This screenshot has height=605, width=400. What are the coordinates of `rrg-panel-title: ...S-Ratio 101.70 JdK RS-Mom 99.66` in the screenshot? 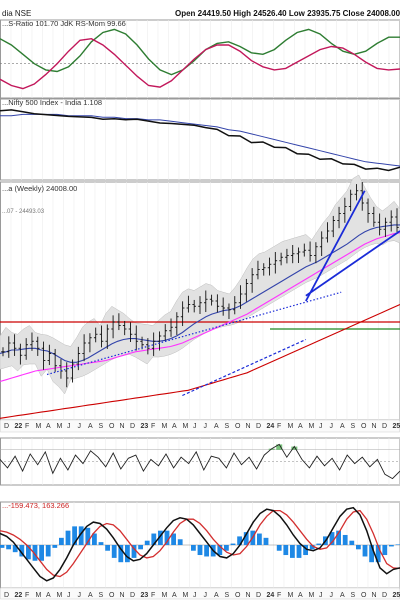 It's located at (64, 23).